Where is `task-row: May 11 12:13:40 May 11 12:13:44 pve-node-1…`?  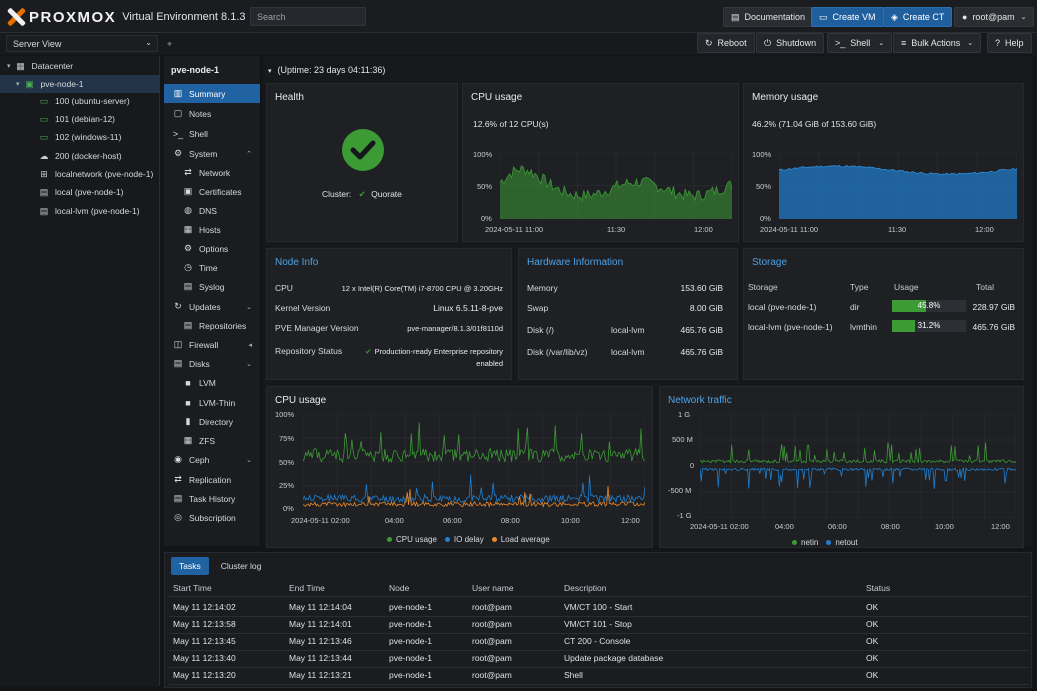 task-row: May 11 12:13:40 May 11 12:13:44 pve-node-1… is located at coordinates (598, 659).